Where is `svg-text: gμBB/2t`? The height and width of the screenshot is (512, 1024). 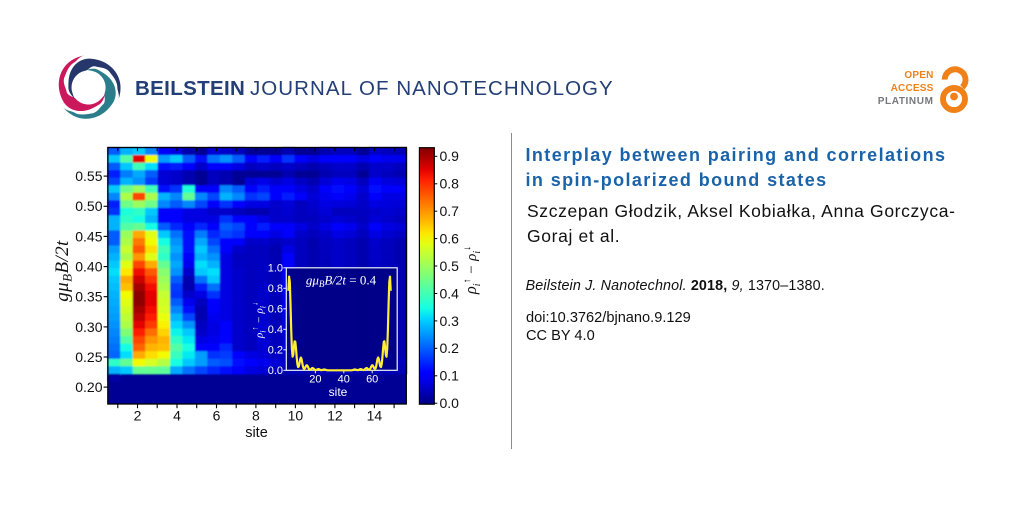 svg-text: gμBB/2t is located at coordinates (63, 271).